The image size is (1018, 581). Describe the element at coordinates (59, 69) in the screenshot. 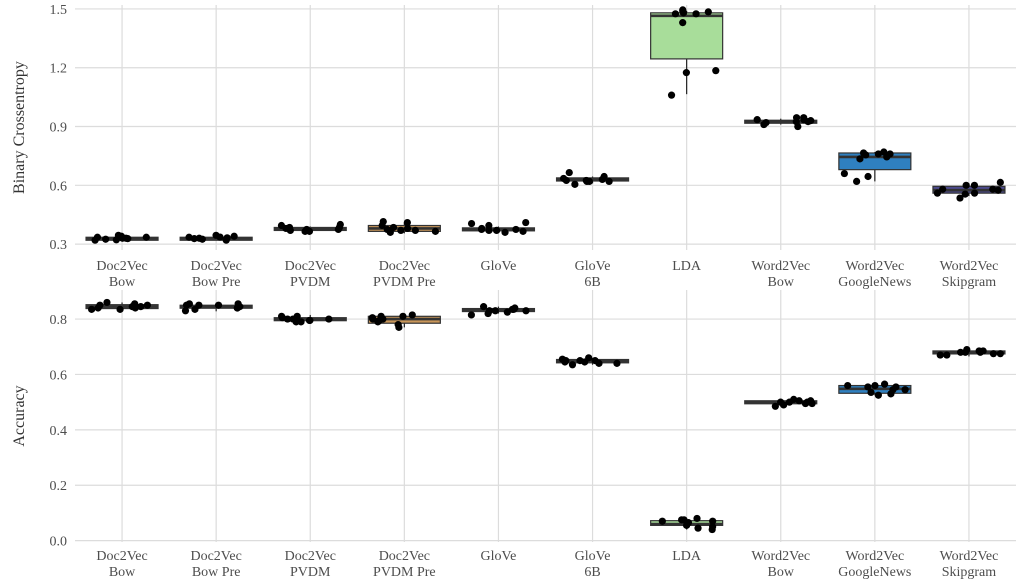

I see `y-tick-label: 1.2` at that location.